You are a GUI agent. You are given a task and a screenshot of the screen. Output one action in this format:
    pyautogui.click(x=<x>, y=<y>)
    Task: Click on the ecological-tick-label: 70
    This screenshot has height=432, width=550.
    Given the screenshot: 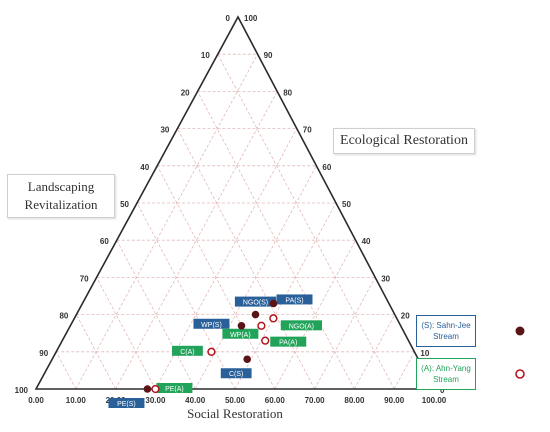 What is the action you would take?
    pyautogui.click(x=307, y=130)
    